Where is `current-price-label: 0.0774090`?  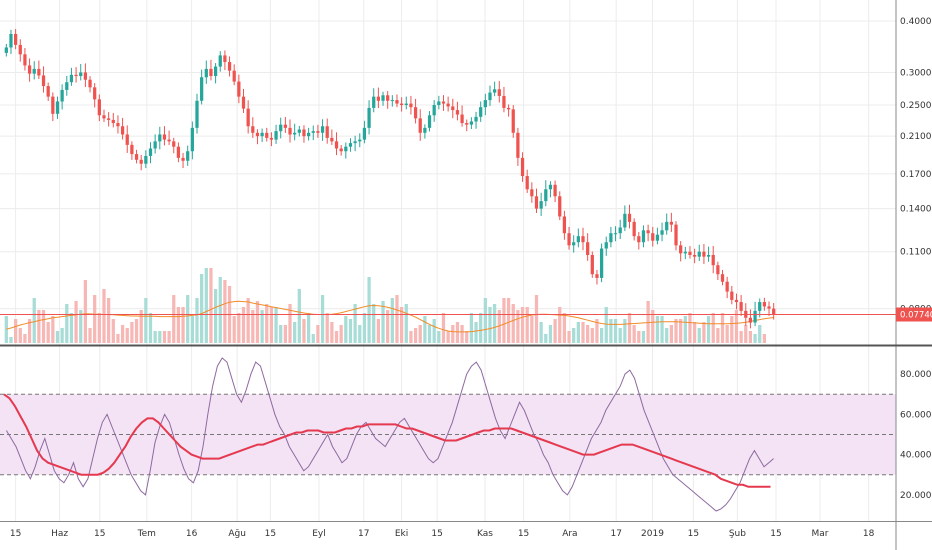
current-price-label: 0.0774090 is located at coordinates (916, 316).